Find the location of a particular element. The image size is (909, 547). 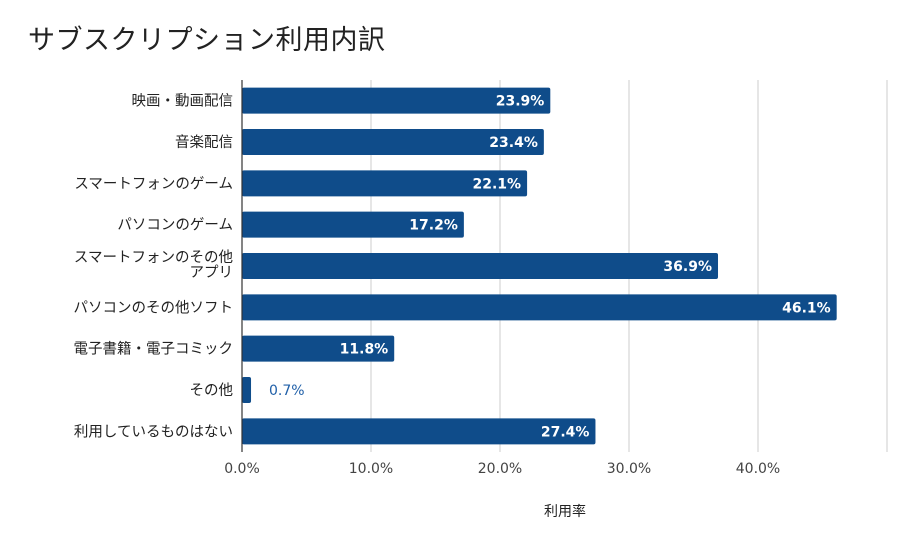

category-label: 利用しているものはない is located at coordinates (153, 431).